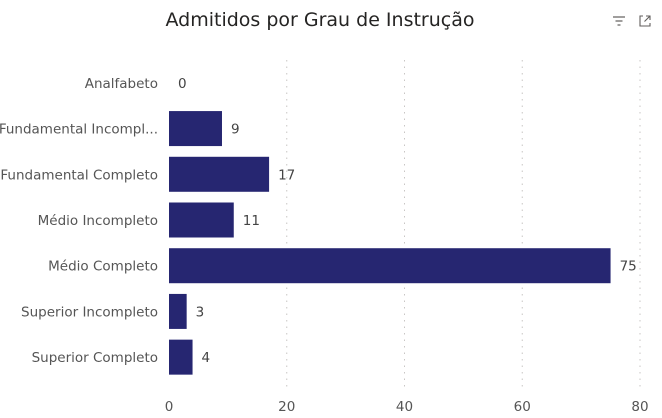  What do you see at coordinates (200, 312) in the screenshot?
I see `data-label: 3` at bounding box center [200, 312].